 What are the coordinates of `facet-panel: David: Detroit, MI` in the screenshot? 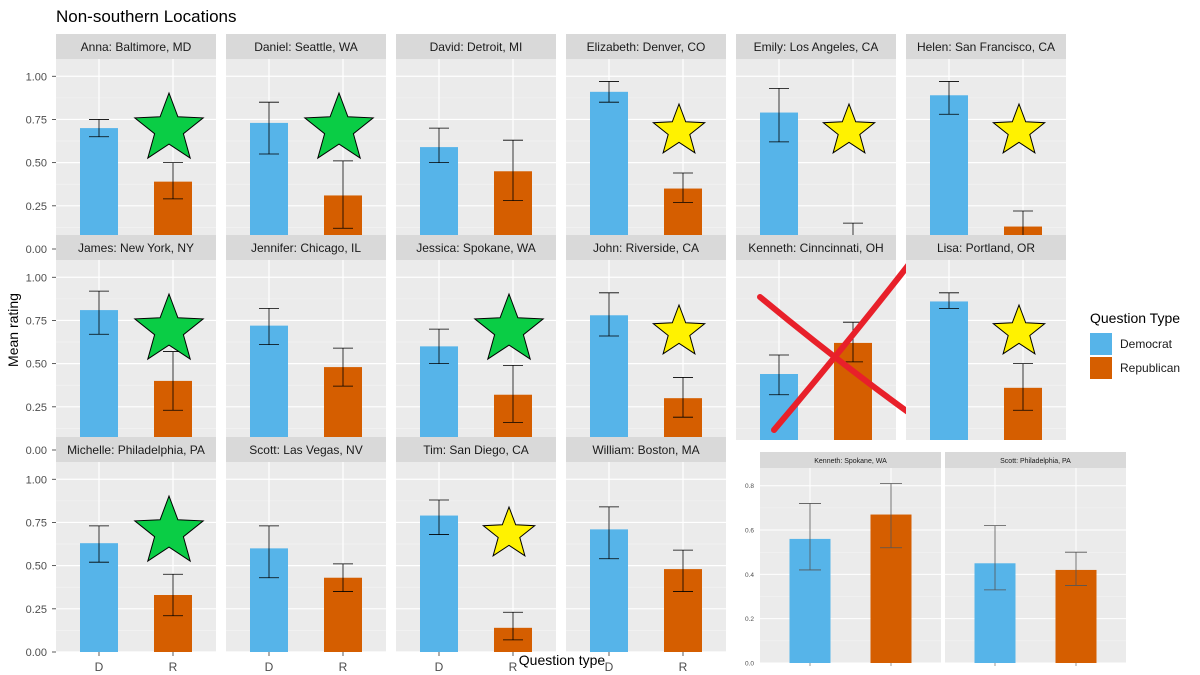 It's located at (476, 142).